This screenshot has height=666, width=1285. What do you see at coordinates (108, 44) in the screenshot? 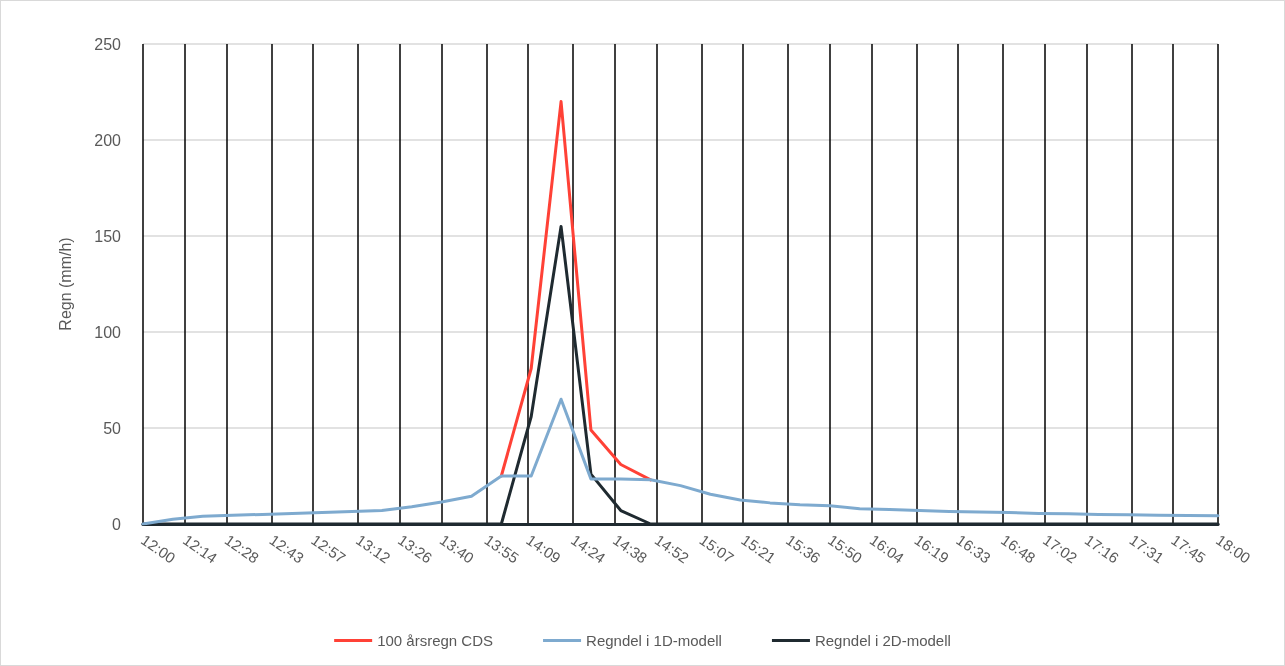
I see `y-tick-label: 250` at bounding box center [108, 44].